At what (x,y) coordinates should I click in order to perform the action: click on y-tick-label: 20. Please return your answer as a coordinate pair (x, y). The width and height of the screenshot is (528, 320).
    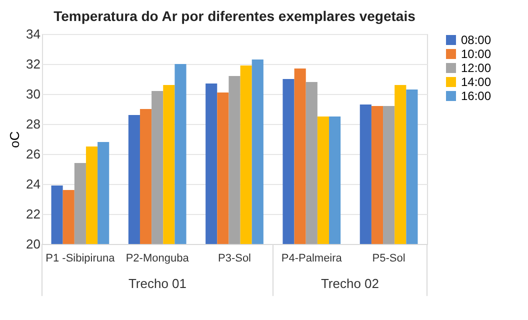
    Looking at the image, I should click on (33, 244).